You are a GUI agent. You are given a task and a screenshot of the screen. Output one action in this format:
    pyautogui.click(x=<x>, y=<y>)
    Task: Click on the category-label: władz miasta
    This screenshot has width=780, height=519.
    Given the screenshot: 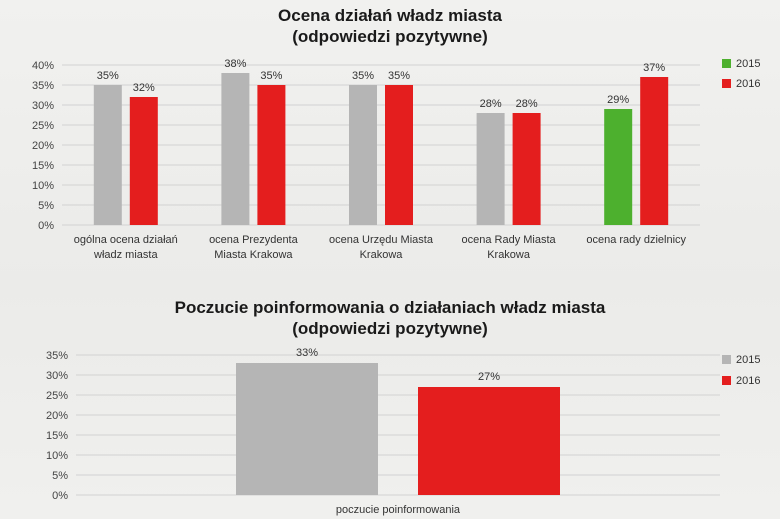 What is the action you would take?
    pyautogui.click(x=125, y=255)
    